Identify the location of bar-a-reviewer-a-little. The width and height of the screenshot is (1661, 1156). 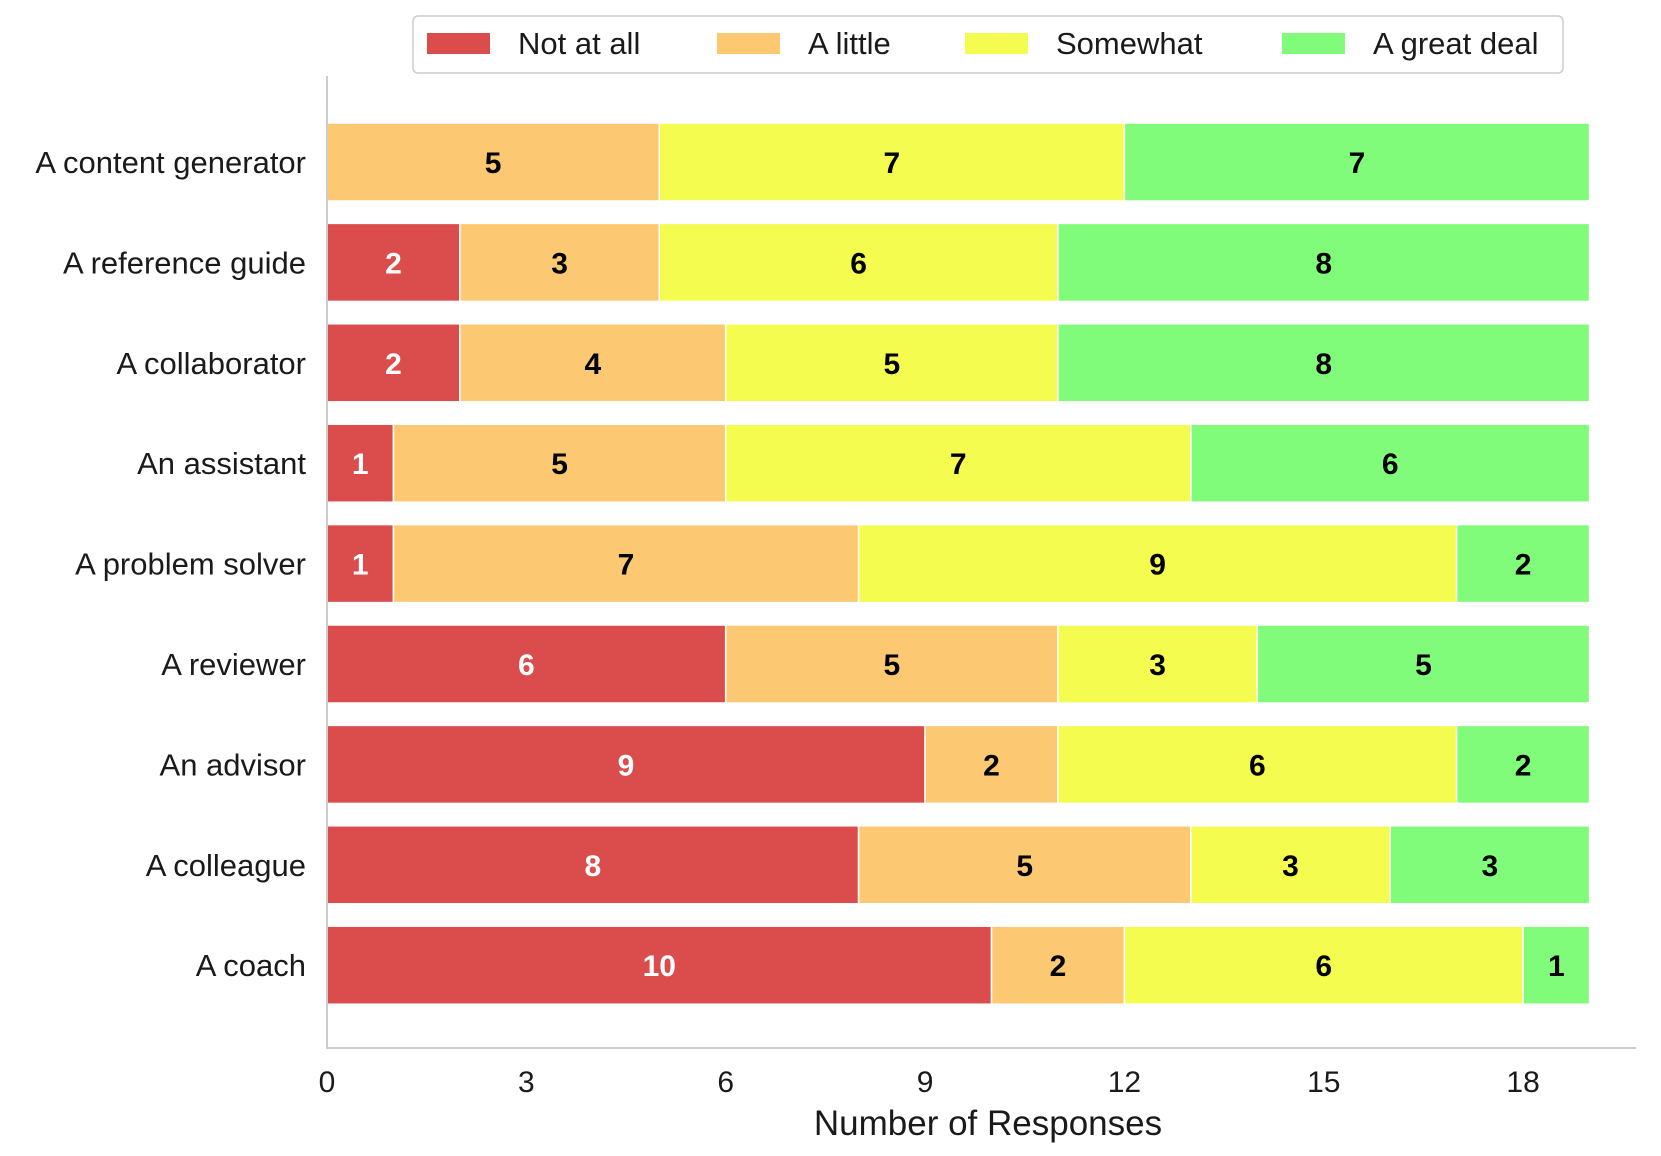
(891, 664).